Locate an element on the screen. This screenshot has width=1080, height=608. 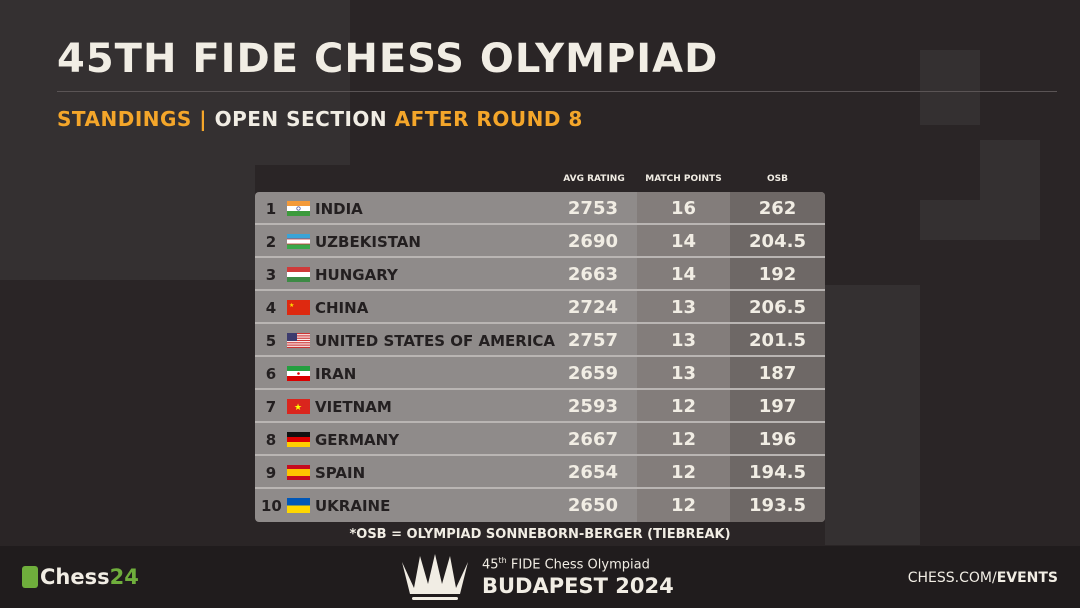
avg-rating: 2690 is located at coordinates (592, 241).